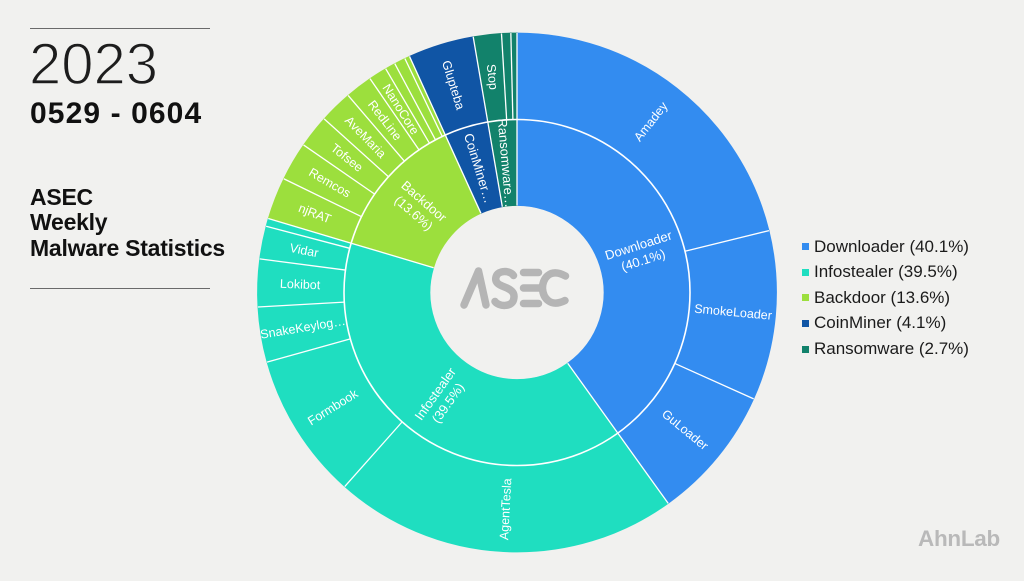 Image resolution: width=1024 pixels, height=581 pixels. Describe the element at coordinates (505, 509) in the screenshot. I see `svg-text: AgentTesla` at that location.